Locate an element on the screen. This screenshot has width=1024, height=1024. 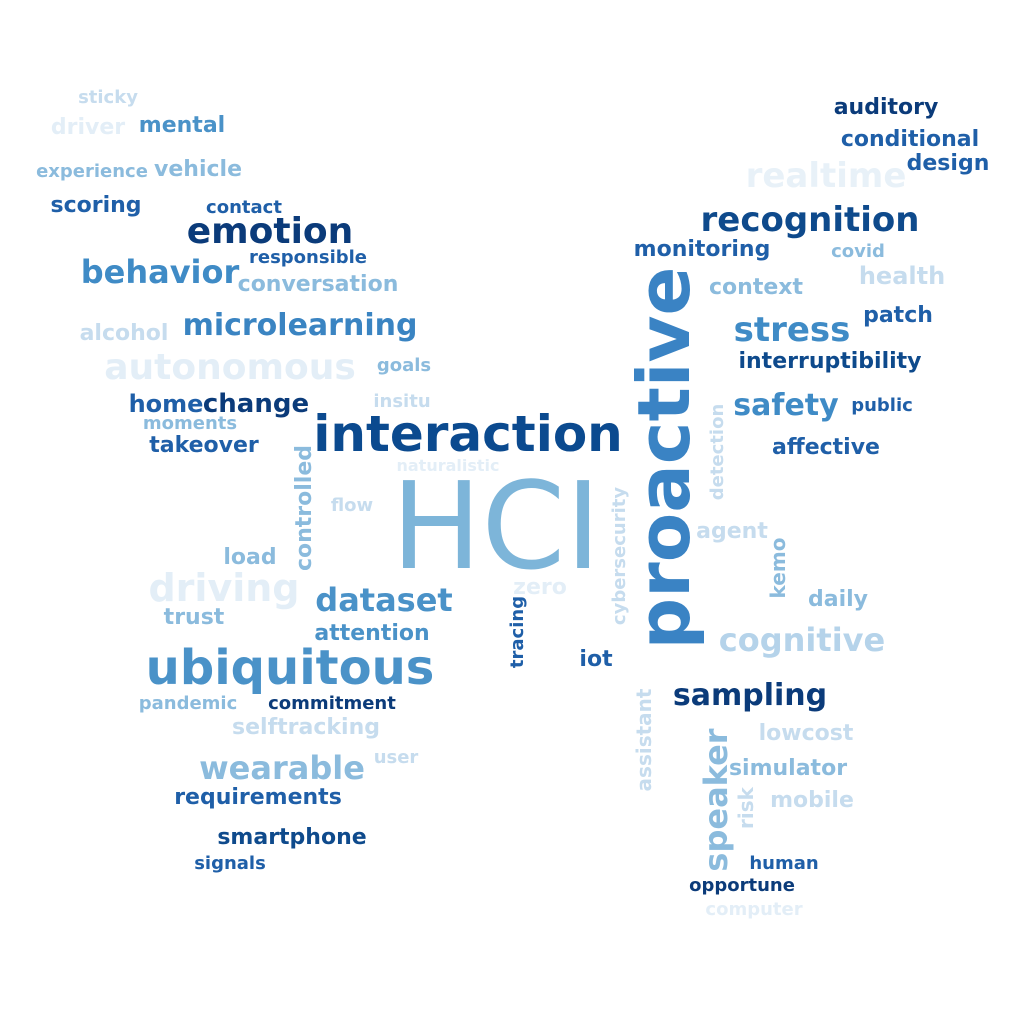
word-home: home is located at coordinates (166, 404).